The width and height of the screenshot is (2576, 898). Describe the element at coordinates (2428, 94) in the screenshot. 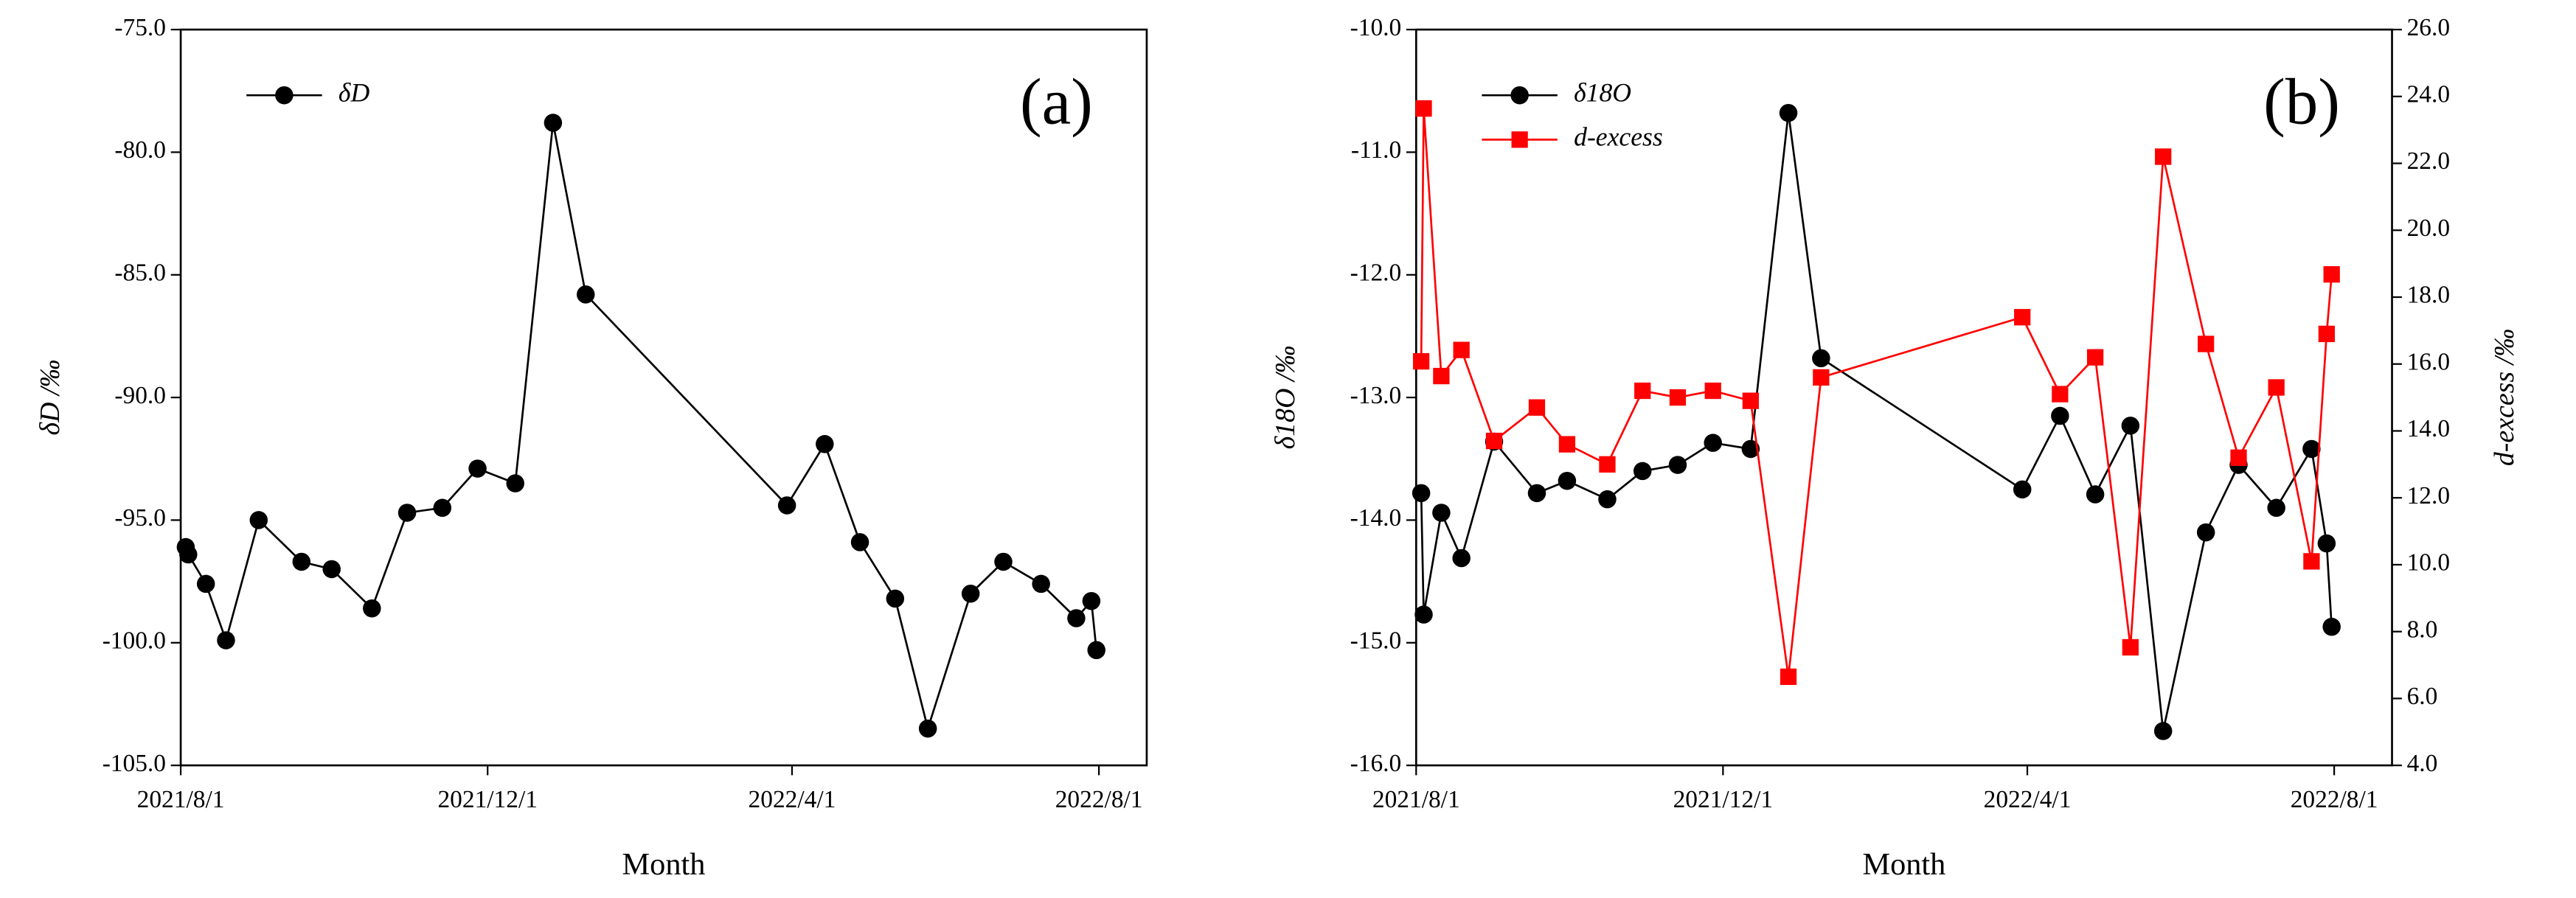

I see `y2-tick-label: 24.0` at that location.